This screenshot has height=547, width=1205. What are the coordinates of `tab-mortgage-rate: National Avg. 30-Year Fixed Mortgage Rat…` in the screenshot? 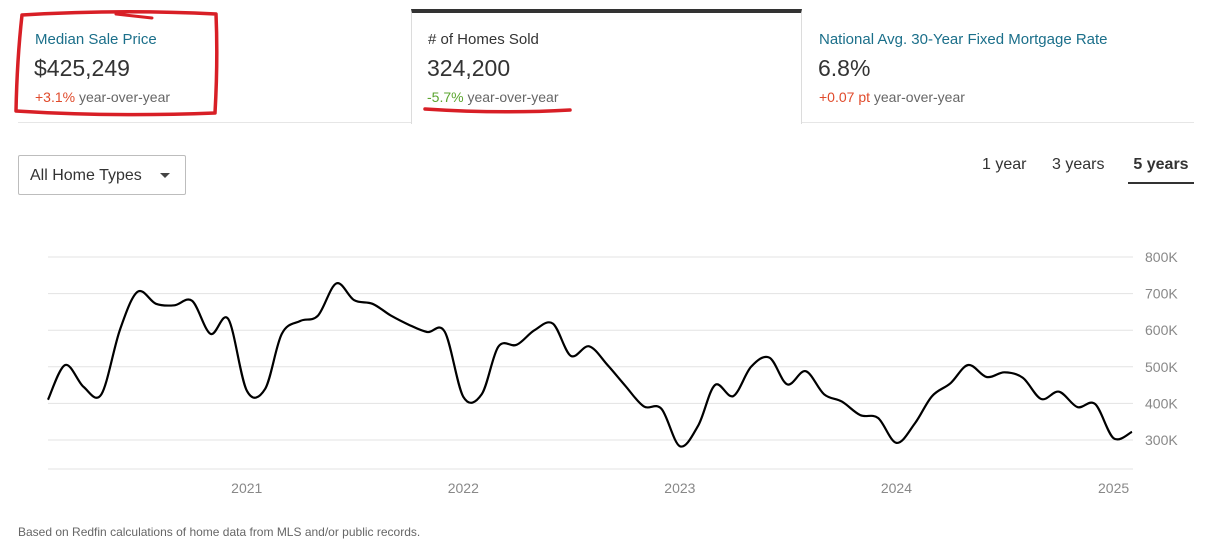 It's located at (998, 66).